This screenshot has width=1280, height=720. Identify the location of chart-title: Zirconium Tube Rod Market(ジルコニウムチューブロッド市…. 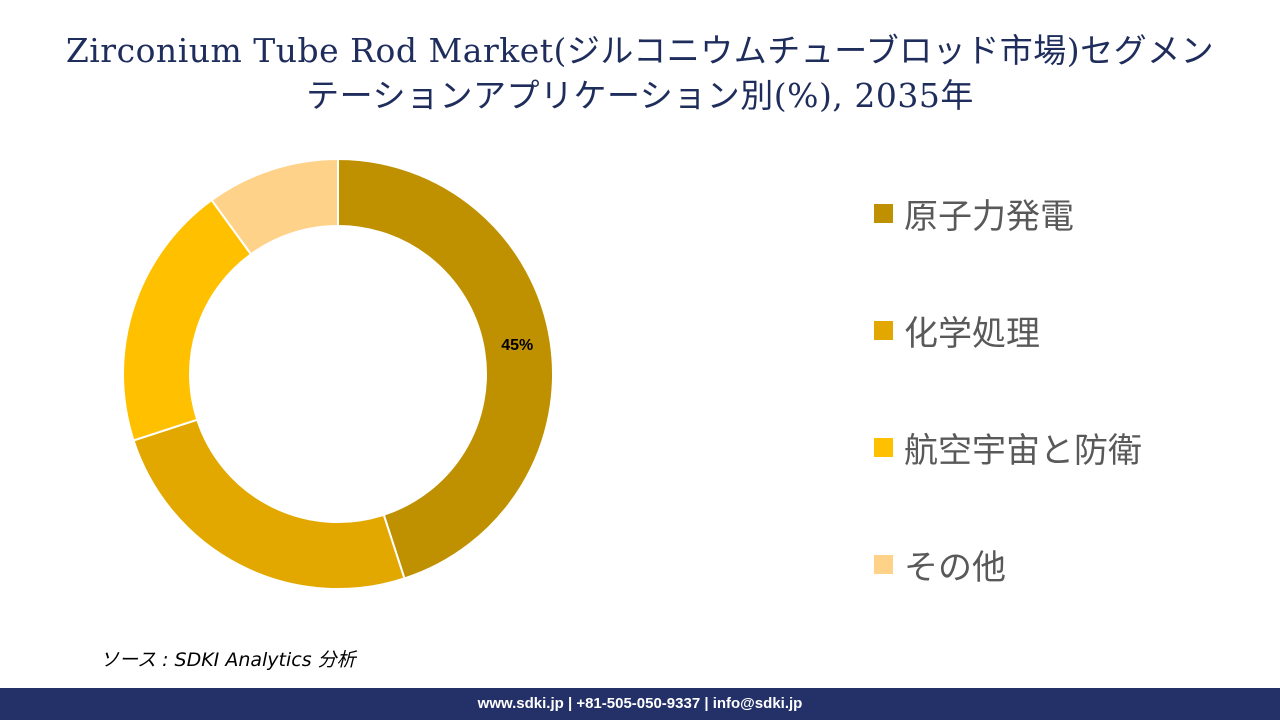
(640, 73).